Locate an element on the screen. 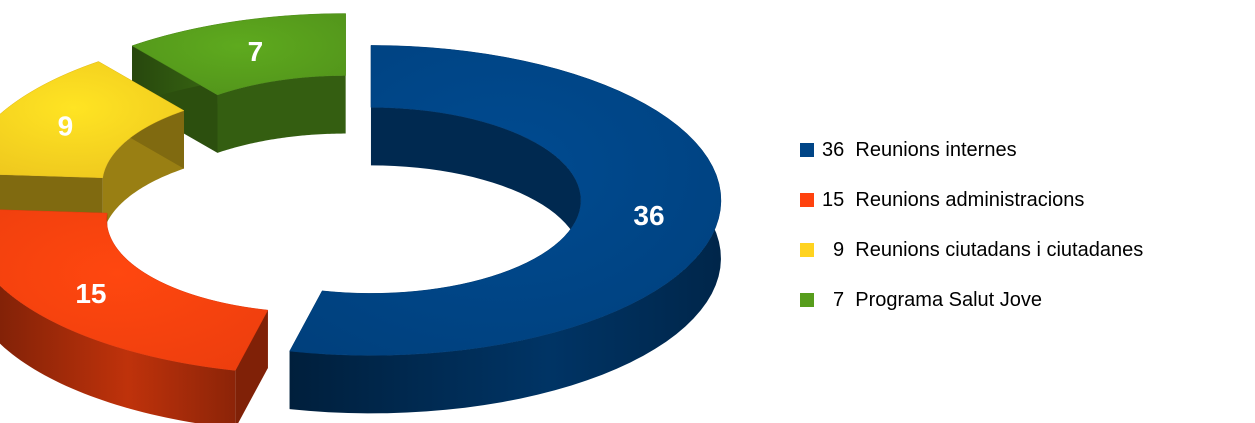 The width and height of the screenshot is (1255, 423). legend-label: Programa Salut Jove is located at coordinates (949, 299).